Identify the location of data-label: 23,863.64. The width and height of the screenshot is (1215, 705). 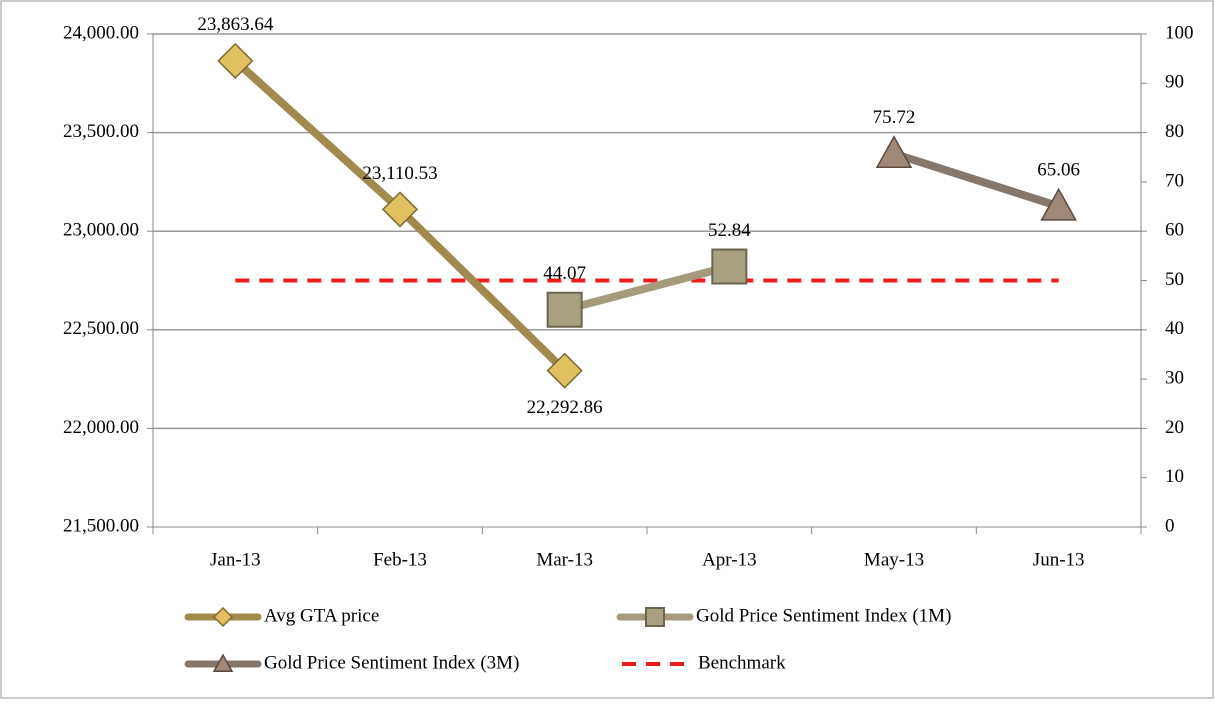
(235, 24).